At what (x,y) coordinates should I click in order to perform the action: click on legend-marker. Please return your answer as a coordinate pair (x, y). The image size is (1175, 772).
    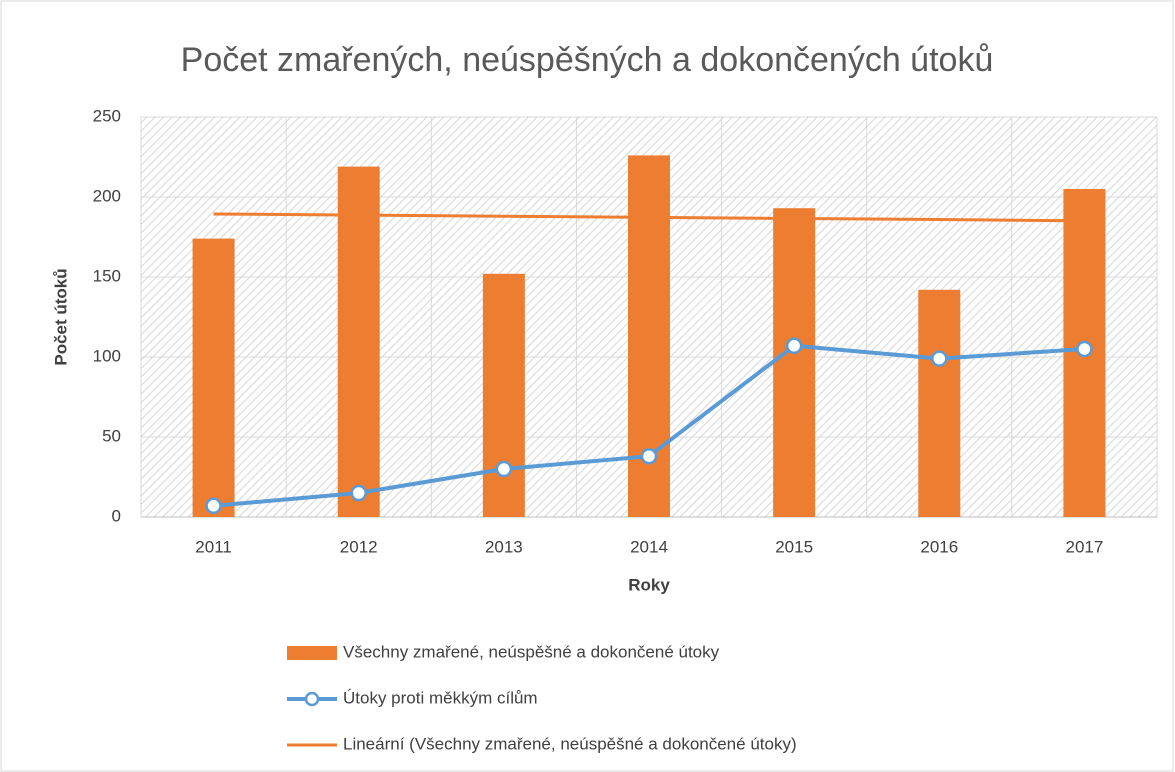
    Looking at the image, I should click on (312, 699).